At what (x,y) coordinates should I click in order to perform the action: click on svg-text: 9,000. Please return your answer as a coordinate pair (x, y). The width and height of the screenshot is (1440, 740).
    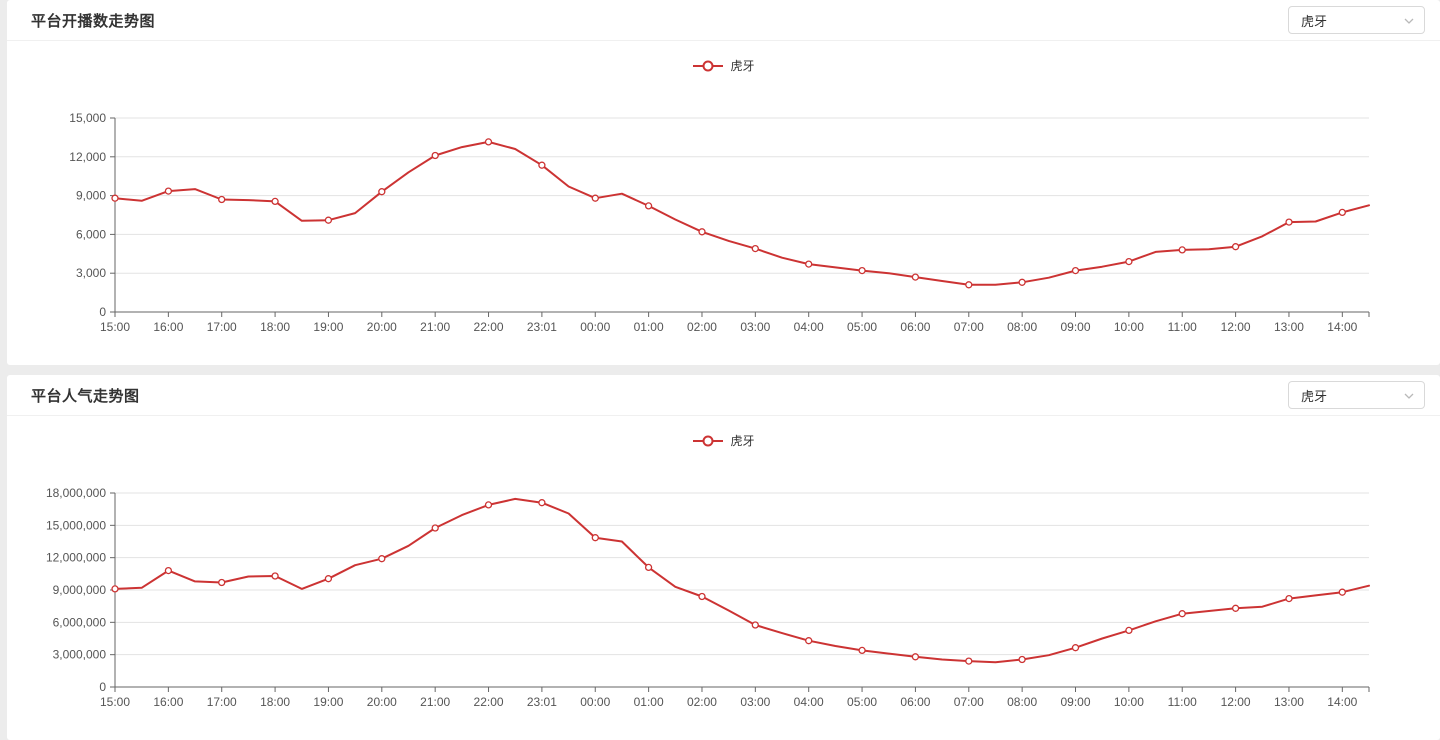
    Looking at the image, I should click on (91, 196).